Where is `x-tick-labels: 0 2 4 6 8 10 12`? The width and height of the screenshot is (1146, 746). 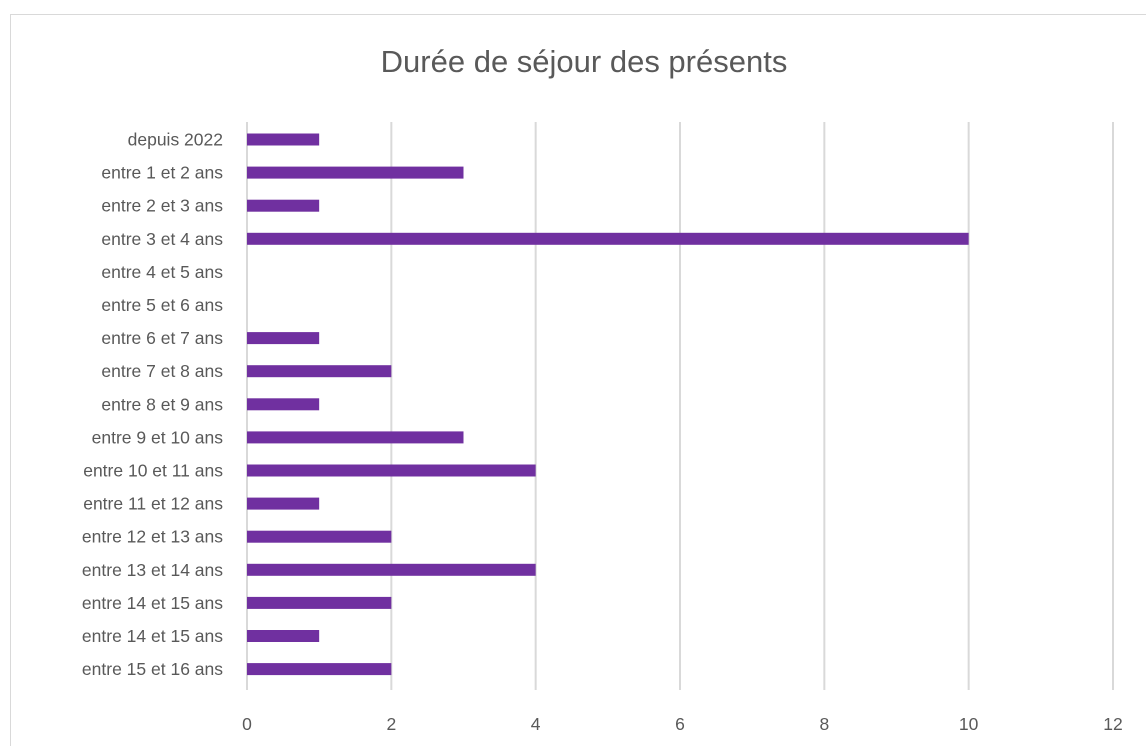
x-tick-labels: 0 2 4 6 8 10 12 is located at coordinates (682, 724).